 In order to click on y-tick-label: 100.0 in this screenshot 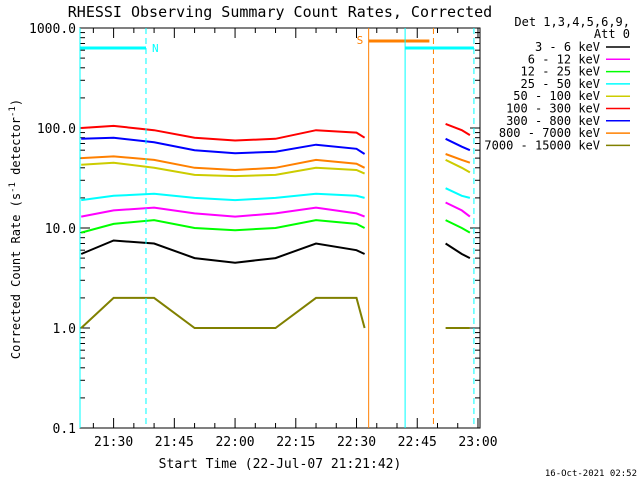, I will do `click(56, 129)`.